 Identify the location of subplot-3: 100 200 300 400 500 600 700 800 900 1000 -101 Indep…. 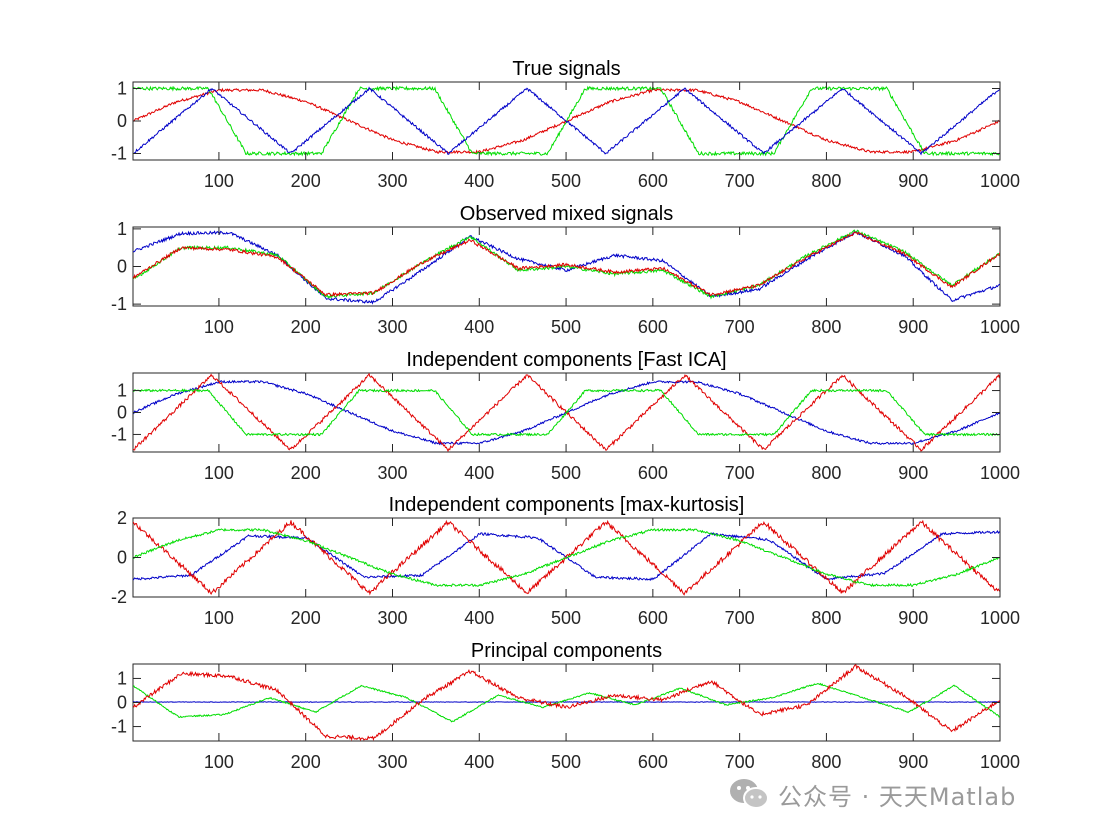
(565, 416).